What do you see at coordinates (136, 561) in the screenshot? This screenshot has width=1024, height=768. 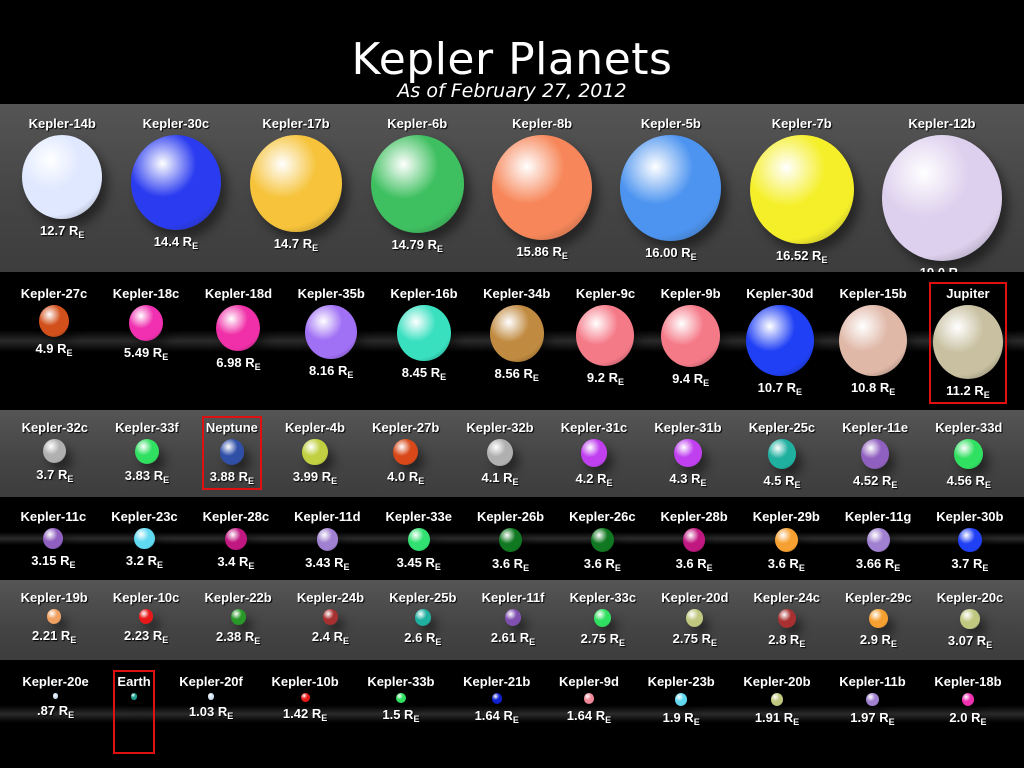 I see `radius-value: 3.2` at bounding box center [136, 561].